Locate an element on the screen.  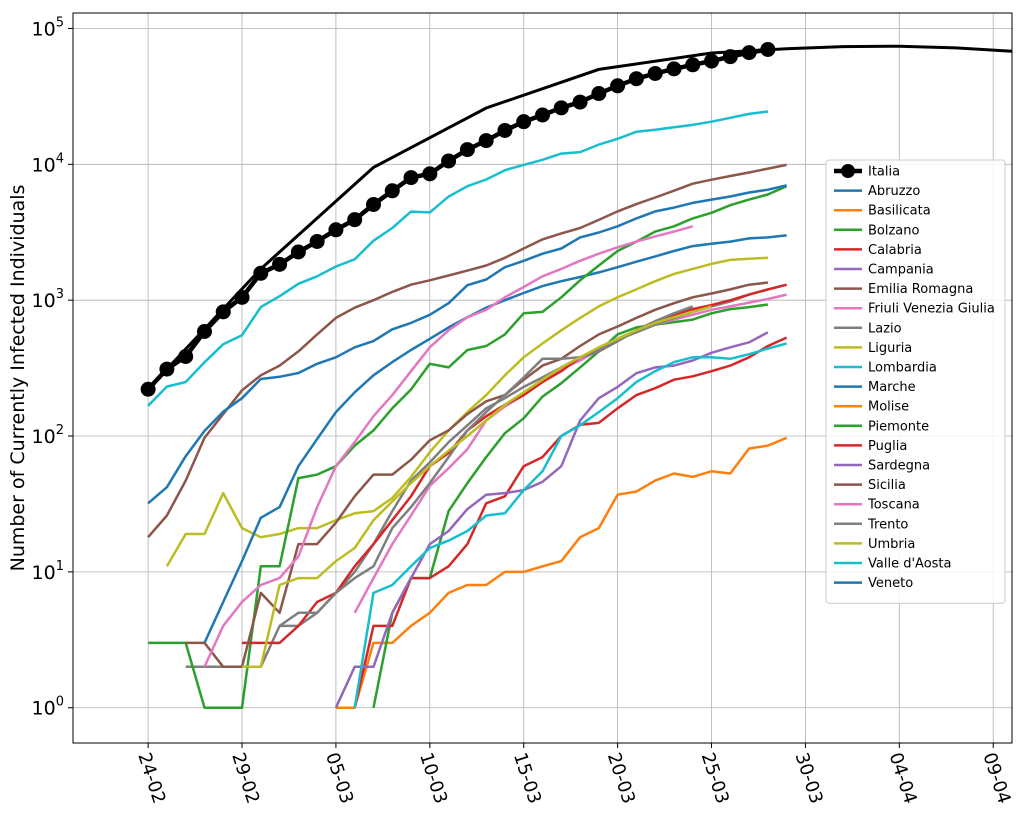
legend-label-liguria: Liguria is located at coordinates (890, 348).